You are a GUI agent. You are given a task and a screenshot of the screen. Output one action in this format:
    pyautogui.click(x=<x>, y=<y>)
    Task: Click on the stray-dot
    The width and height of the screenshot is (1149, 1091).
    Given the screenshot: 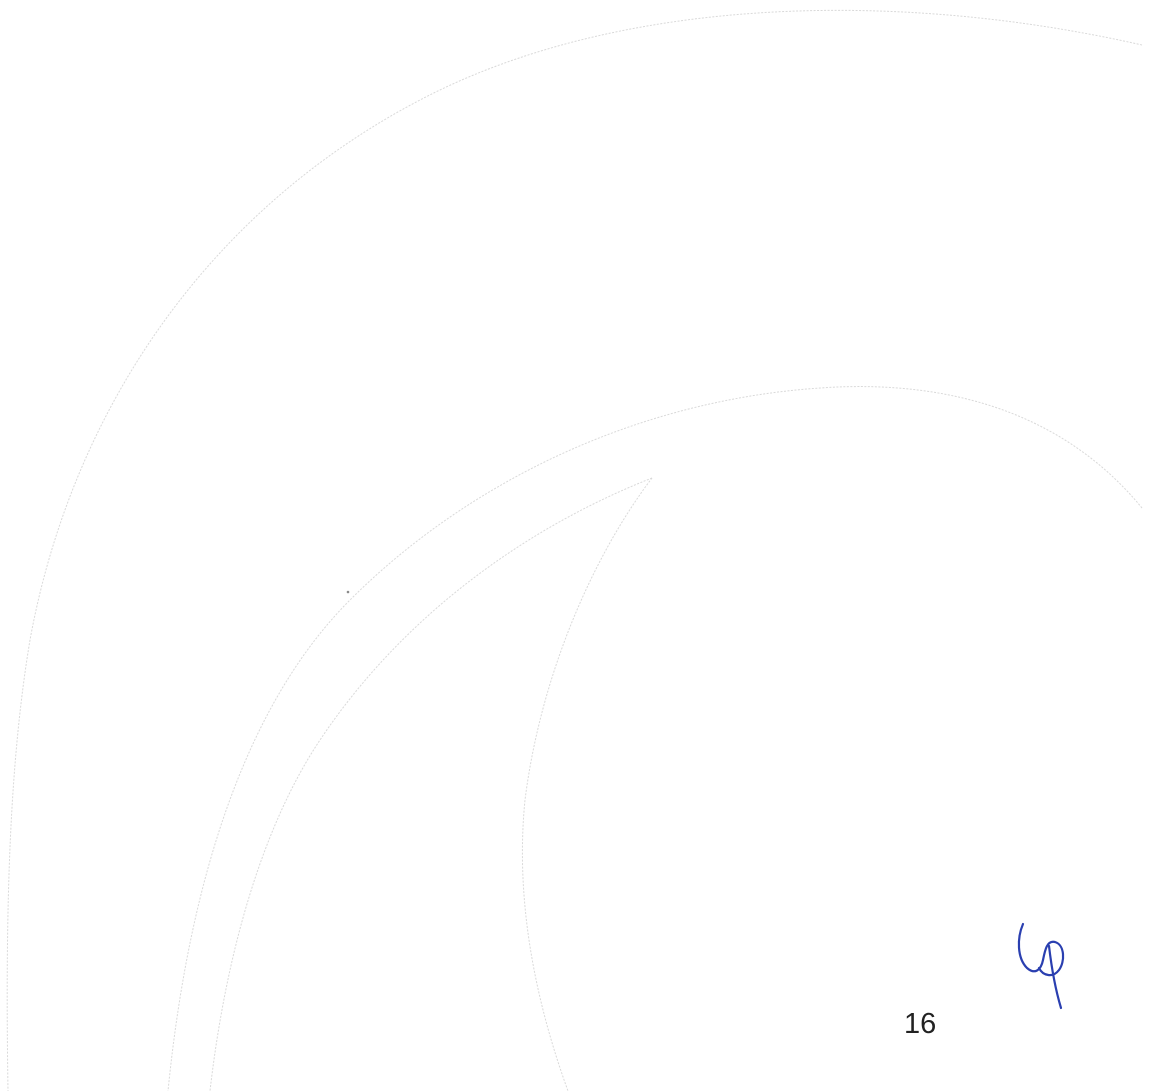 What is the action you would take?
    pyautogui.click(x=348, y=592)
    